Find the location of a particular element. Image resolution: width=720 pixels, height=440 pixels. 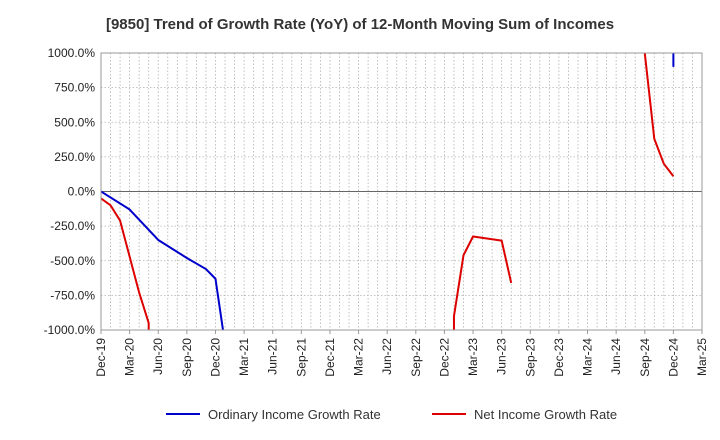

y-tick-label: 500.0% is located at coordinates (74, 122).